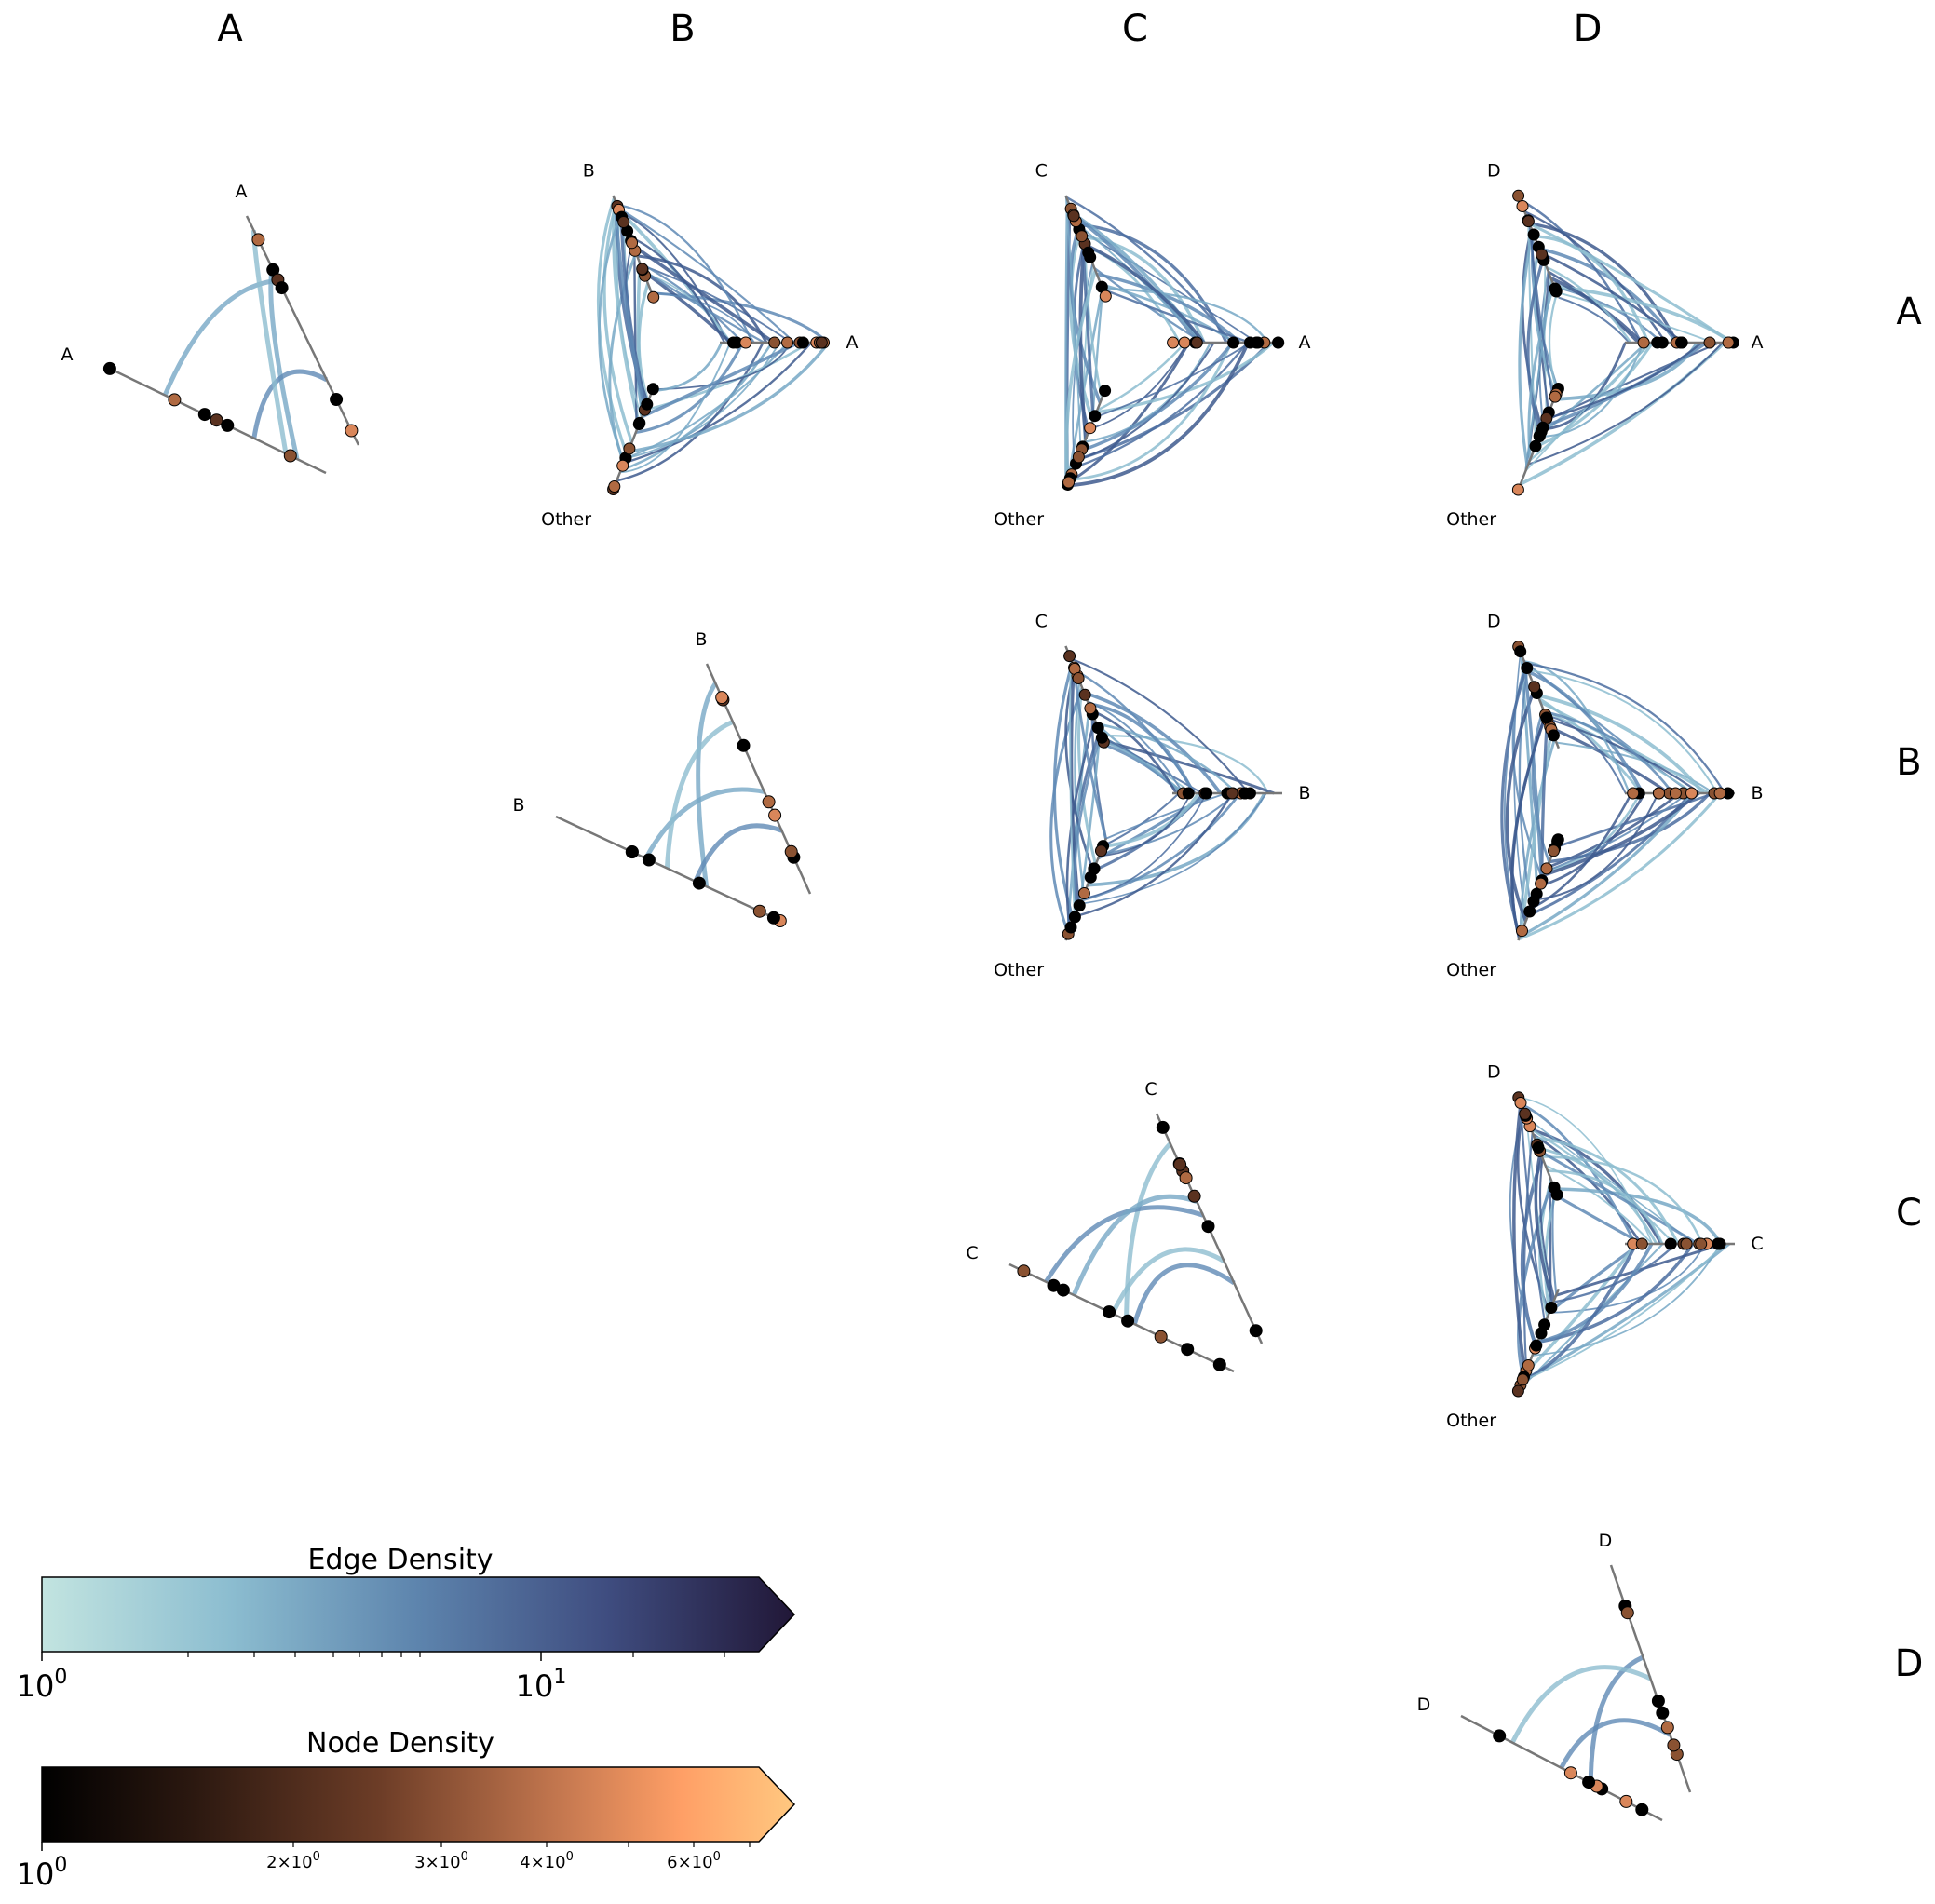 This screenshot has width=1935, height=1904. What do you see at coordinates (1909, 1663) in the screenshot?
I see `row-header-4: D` at bounding box center [1909, 1663].